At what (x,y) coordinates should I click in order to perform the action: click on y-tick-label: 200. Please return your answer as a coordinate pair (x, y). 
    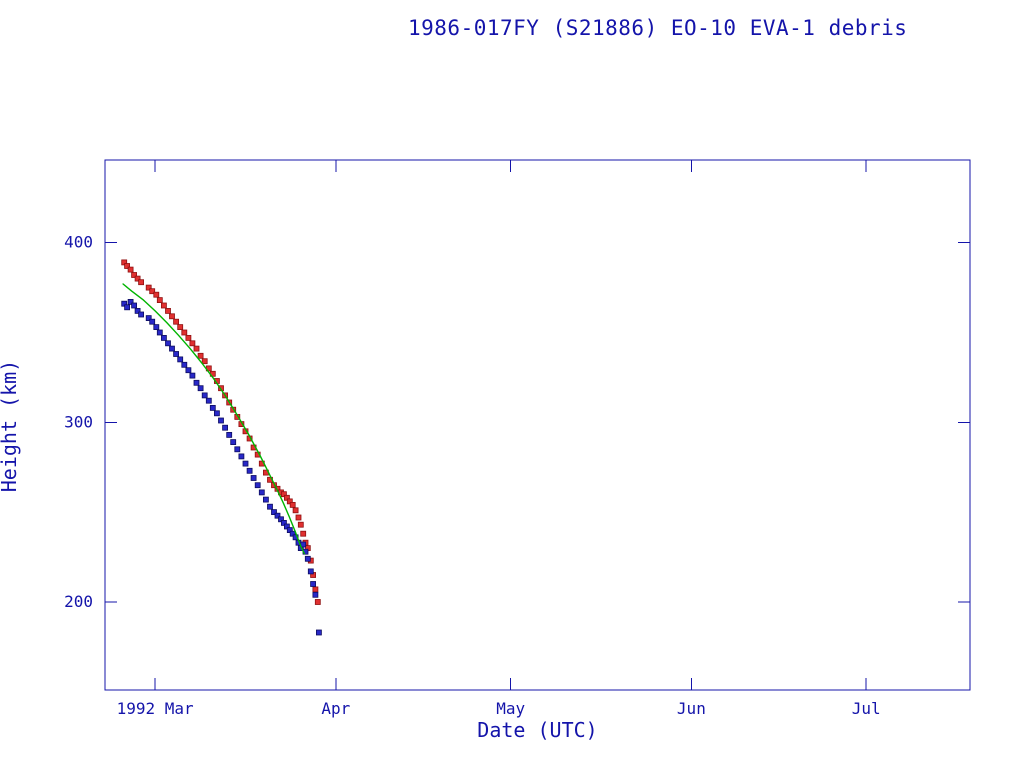
    Looking at the image, I should click on (78, 601).